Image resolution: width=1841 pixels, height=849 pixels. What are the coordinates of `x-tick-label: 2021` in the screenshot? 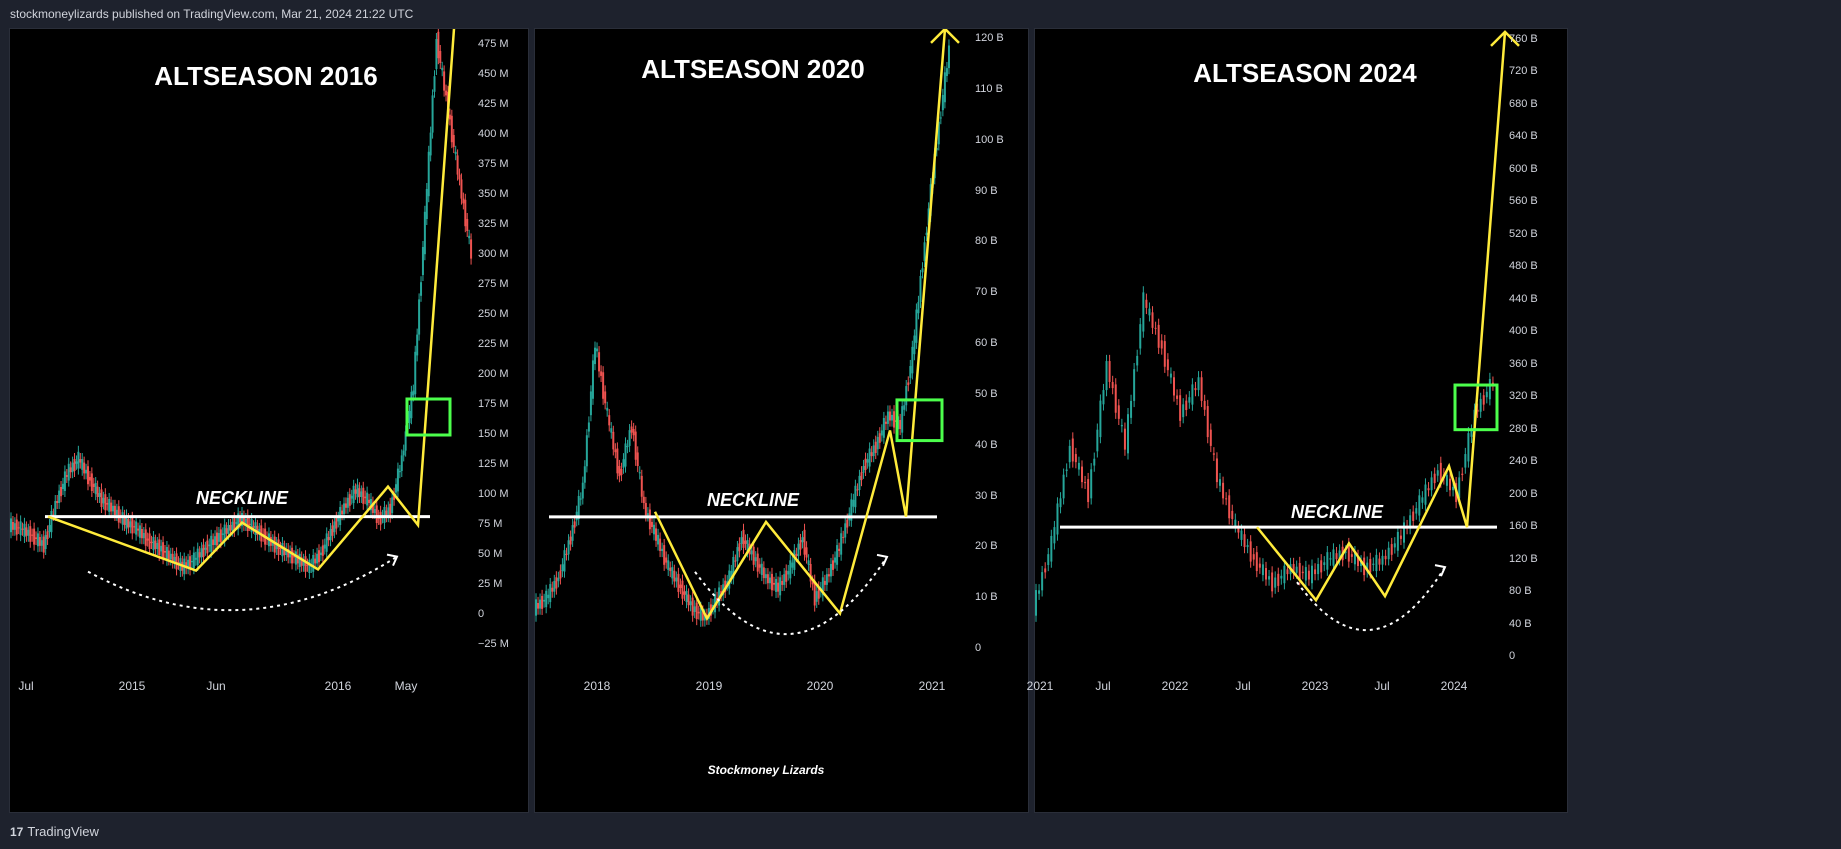 It's located at (1040, 686).